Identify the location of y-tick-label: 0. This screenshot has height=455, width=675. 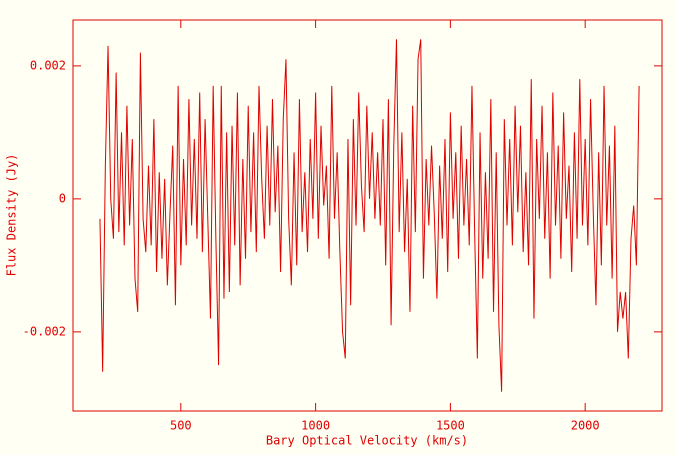
(62, 198).